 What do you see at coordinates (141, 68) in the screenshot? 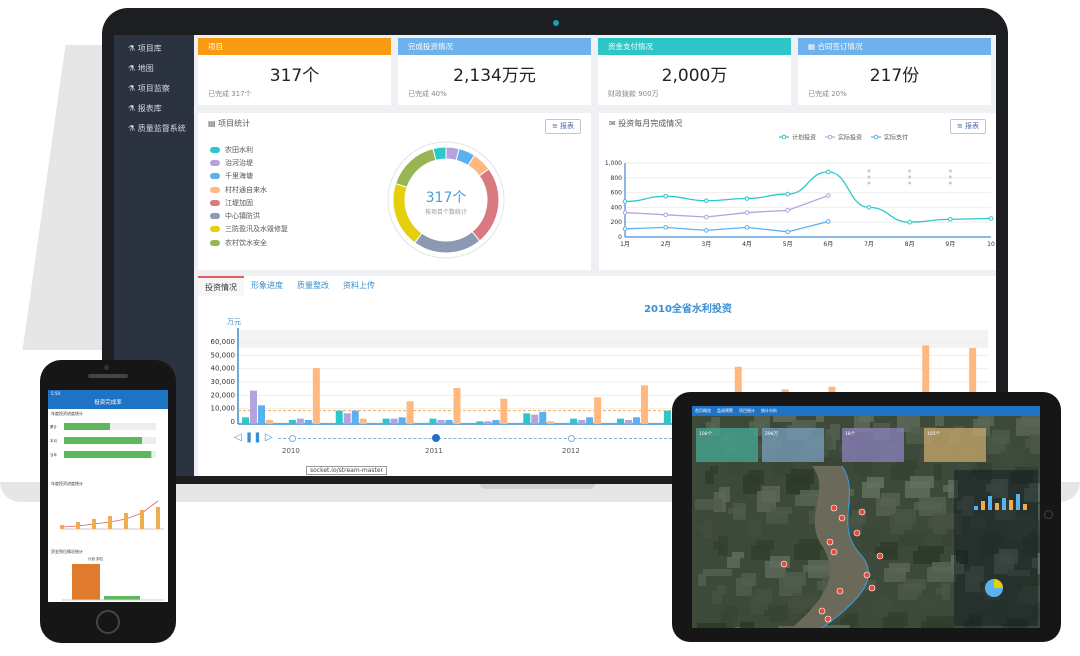
I see `sidebar-item-map: ⚗ 地图` at bounding box center [141, 68].